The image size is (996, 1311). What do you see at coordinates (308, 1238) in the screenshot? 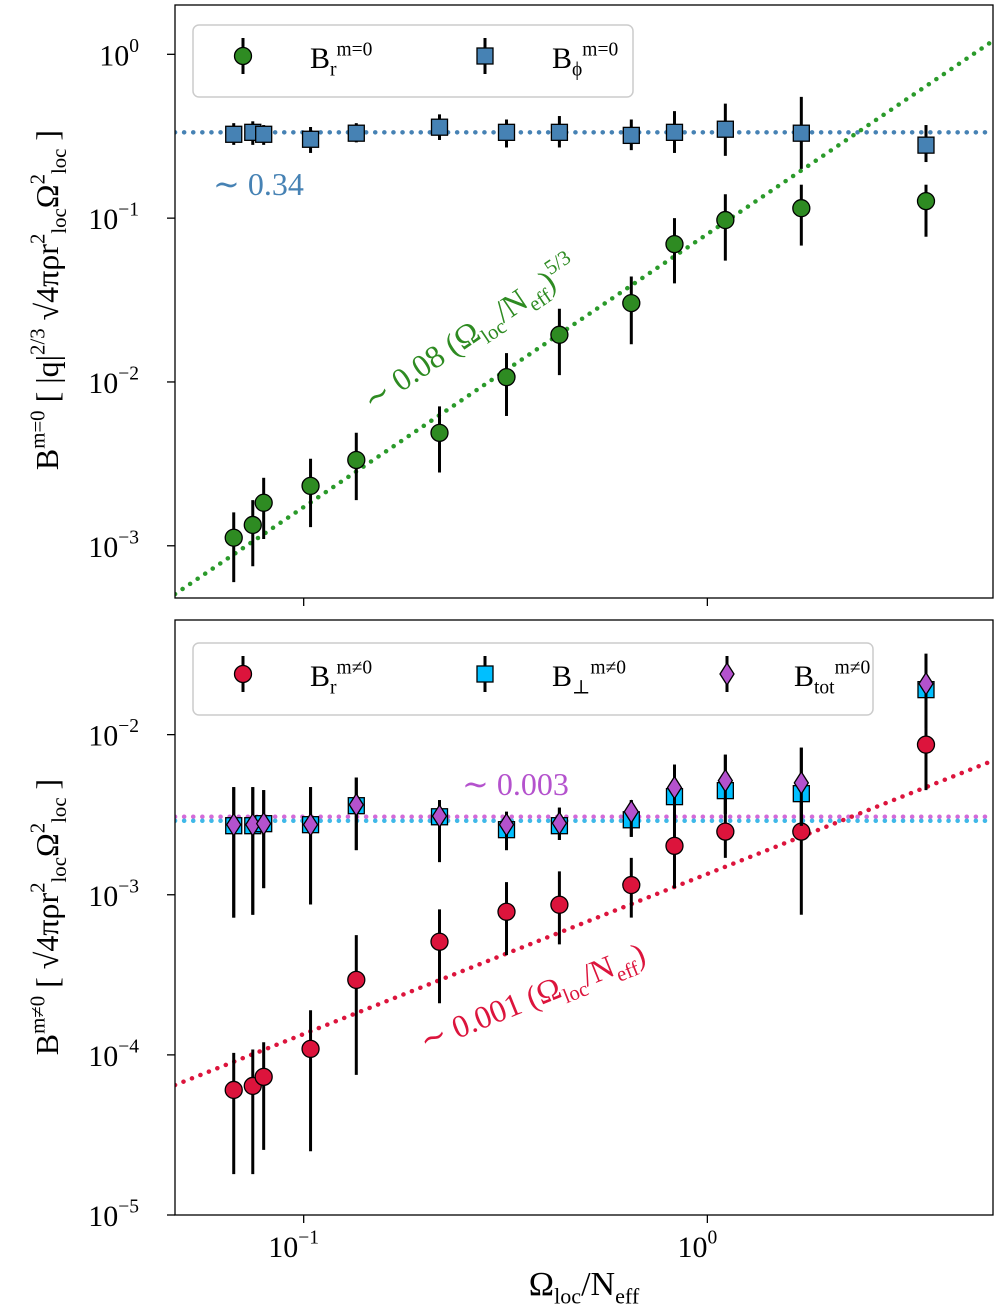
I see `tick-exponent: −1` at bounding box center [308, 1238].